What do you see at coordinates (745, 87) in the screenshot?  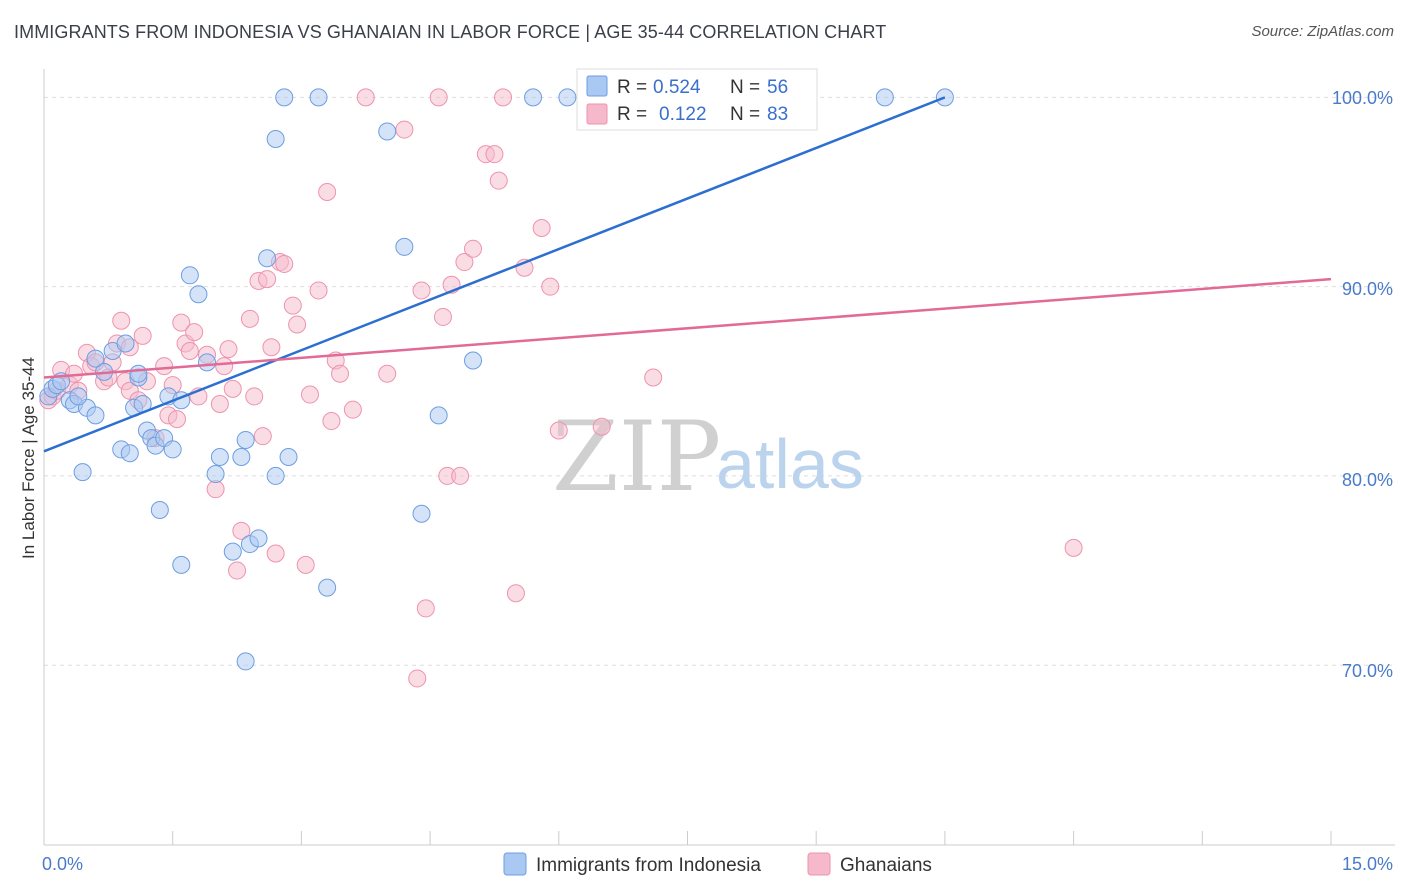 I see `stats-n-label-blue: N =` at bounding box center [745, 87].